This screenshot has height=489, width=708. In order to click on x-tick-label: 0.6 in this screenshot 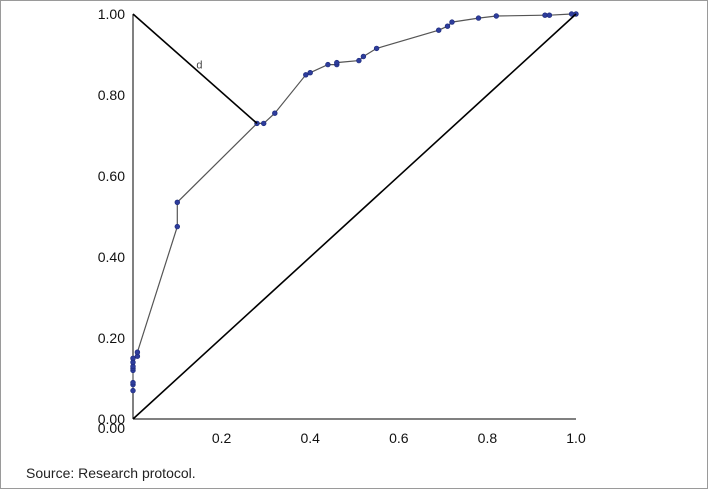, I will do `click(399, 438)`.